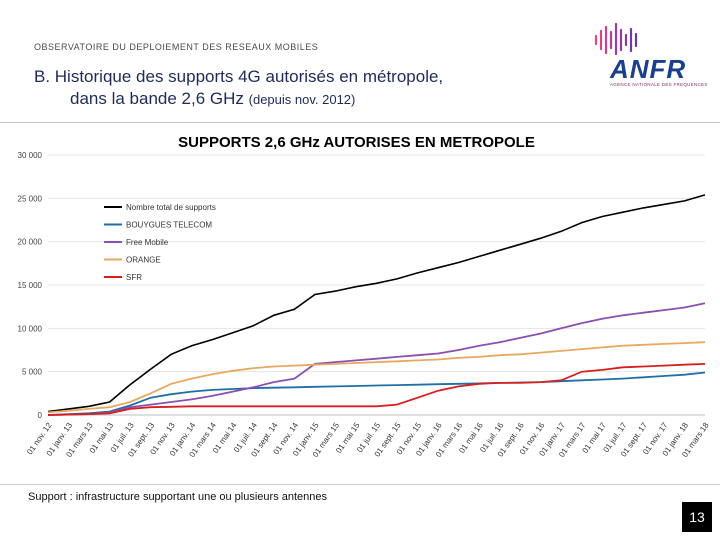  Describe the element at coordinates (30, 155) in the screenshot. I see `y-tick-label: 30 000` at that location.